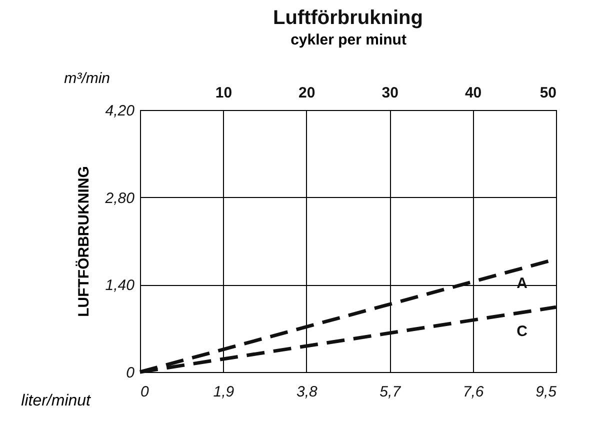 This screenshot has width=601, height=427. What do you see at coordinates (522, 331) in the screenshot?
I see `series-label: C` at bounding box center [522, 331].